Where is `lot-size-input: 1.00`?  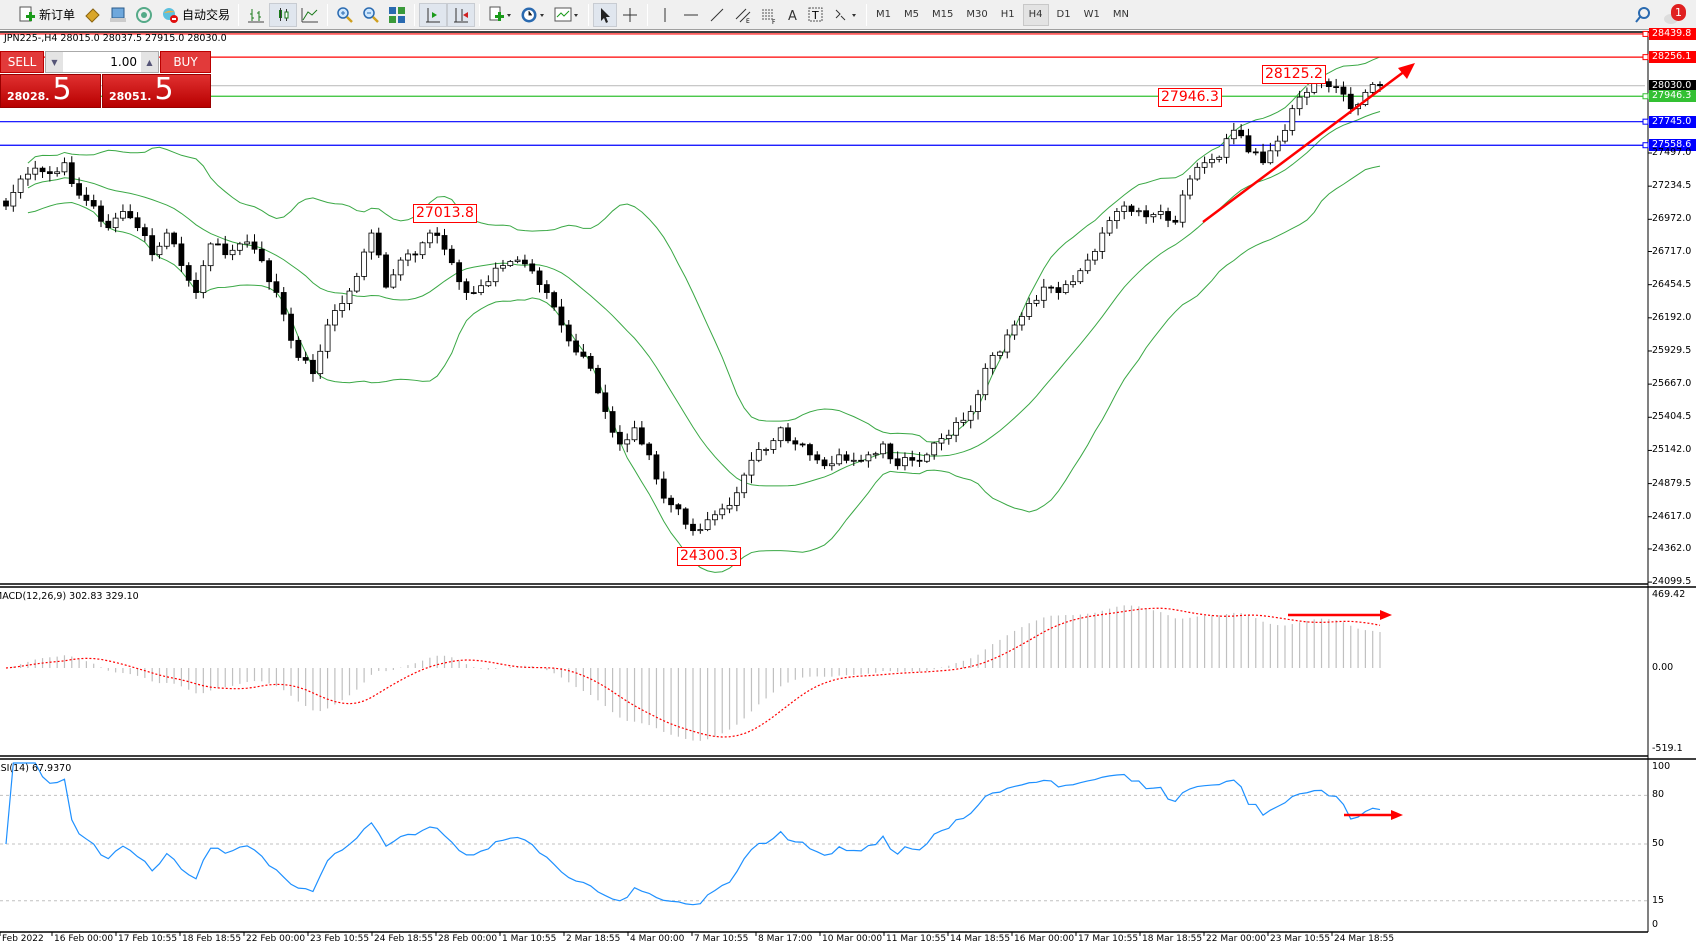 lot-size-input: 1.00 is located at coordinates (123, 62).